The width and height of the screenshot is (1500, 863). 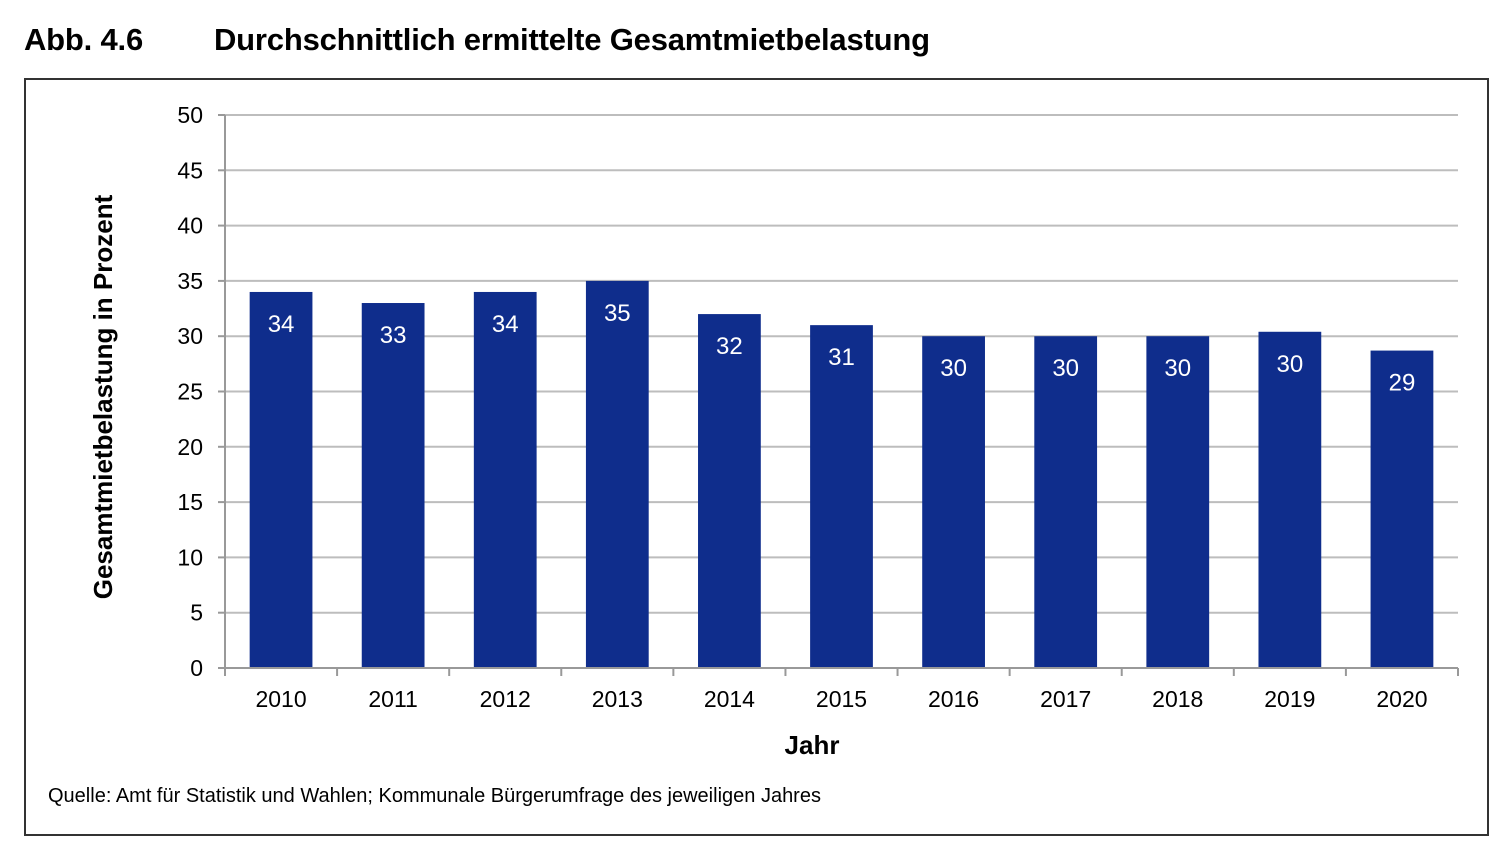 What do you see at coordinates (953, 699) in the screenshot?
I see `x-tick-label: 2016` at bounding box center [953, 699].